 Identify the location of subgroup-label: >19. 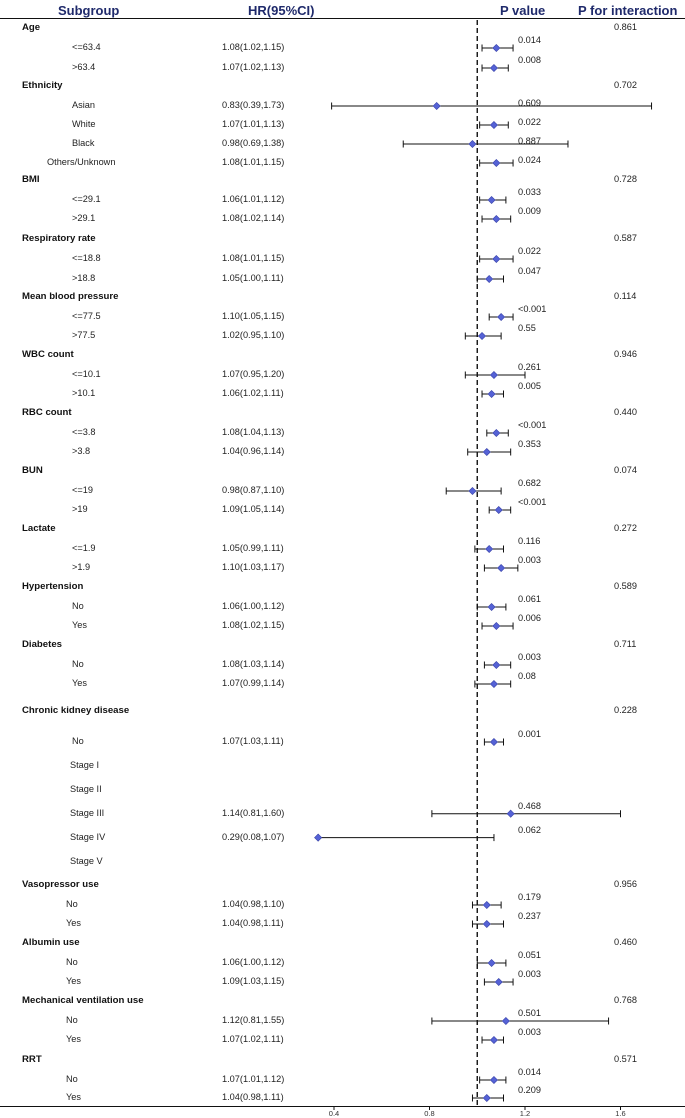
(80, 509).